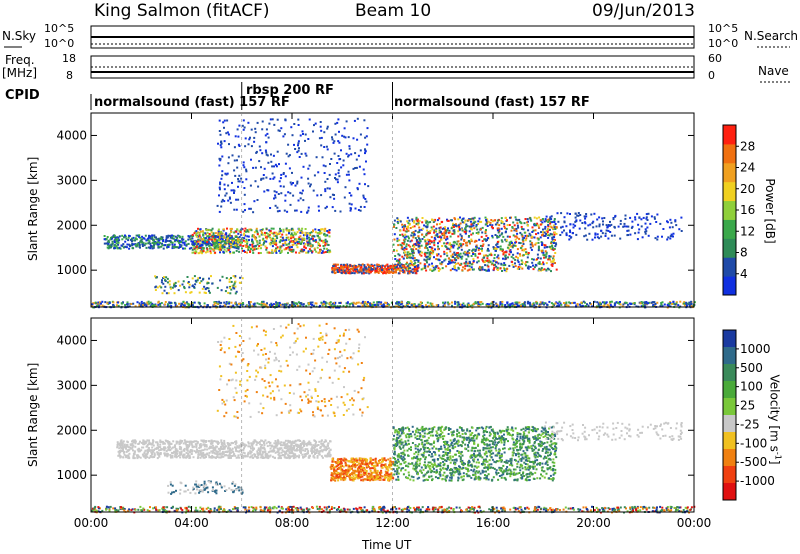 This screenshot has width=800, height=554. I want to click on nsearch-tick-bottom: 10^0, so click(723, 43).